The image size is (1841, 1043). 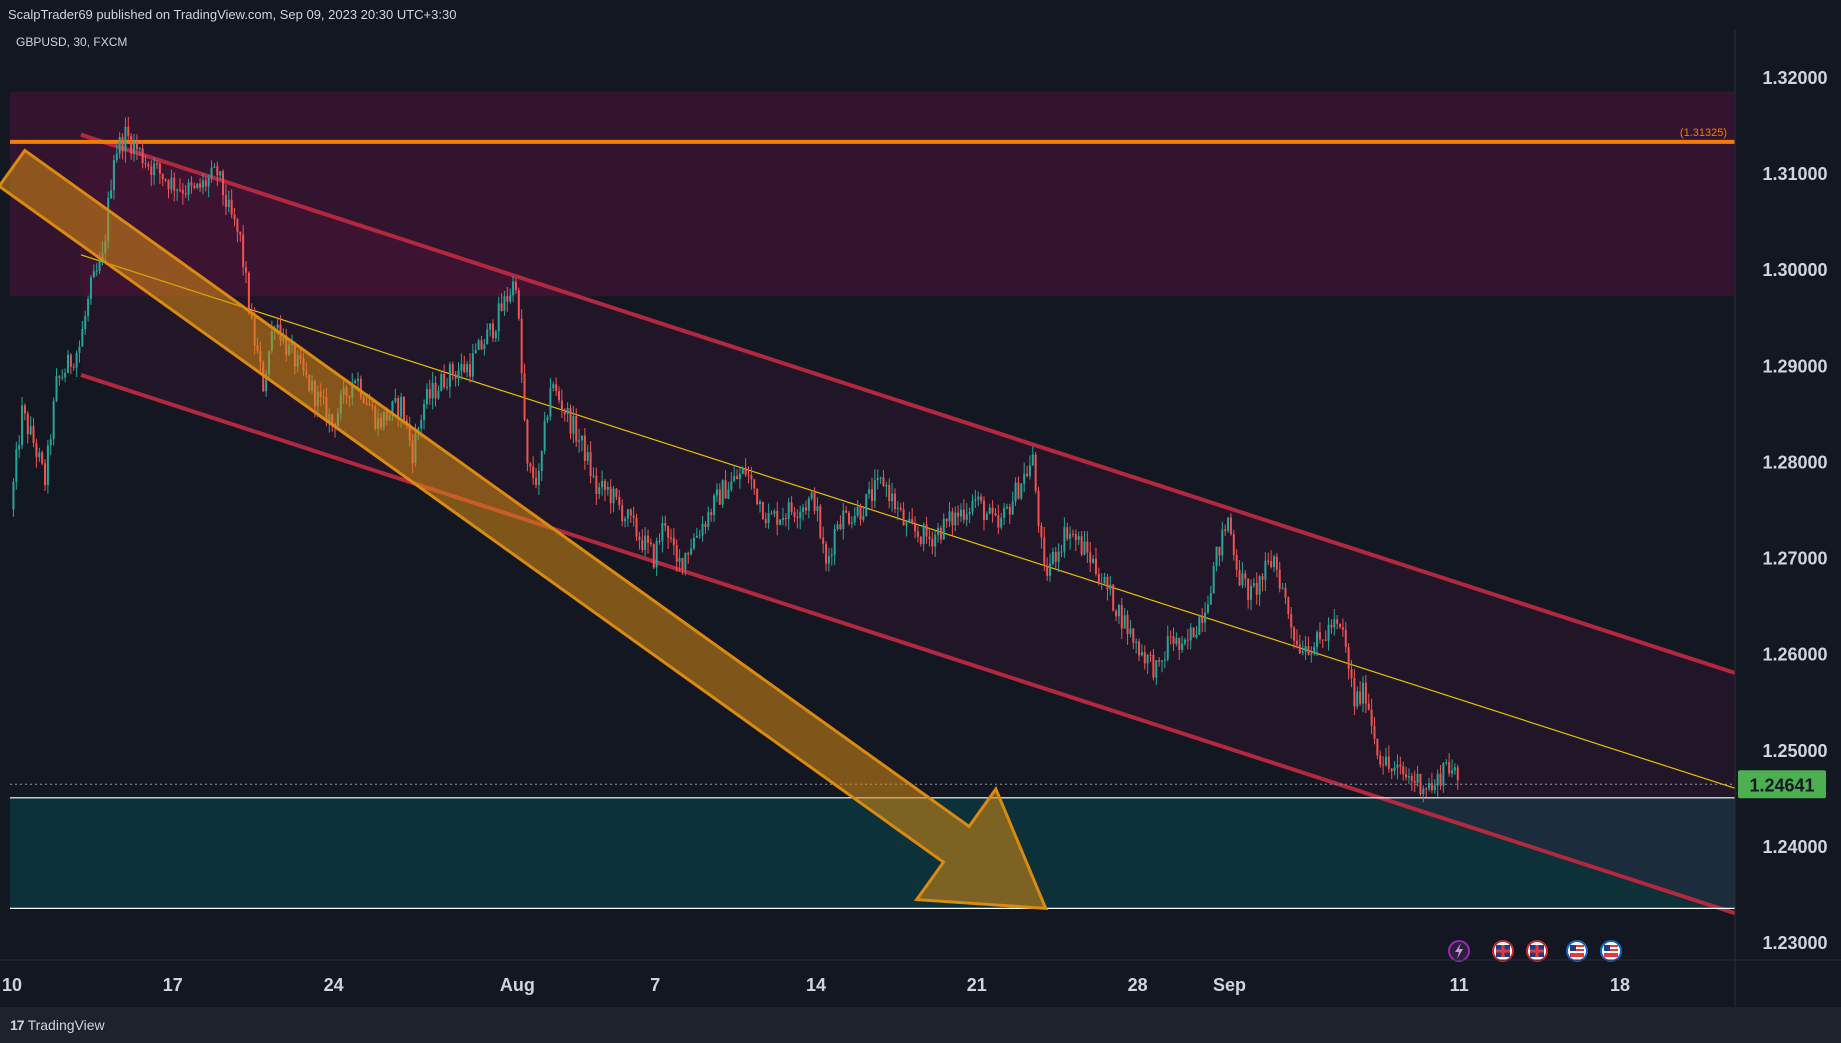 I want to click on flag-stripe, so click(x=1577, y=952).